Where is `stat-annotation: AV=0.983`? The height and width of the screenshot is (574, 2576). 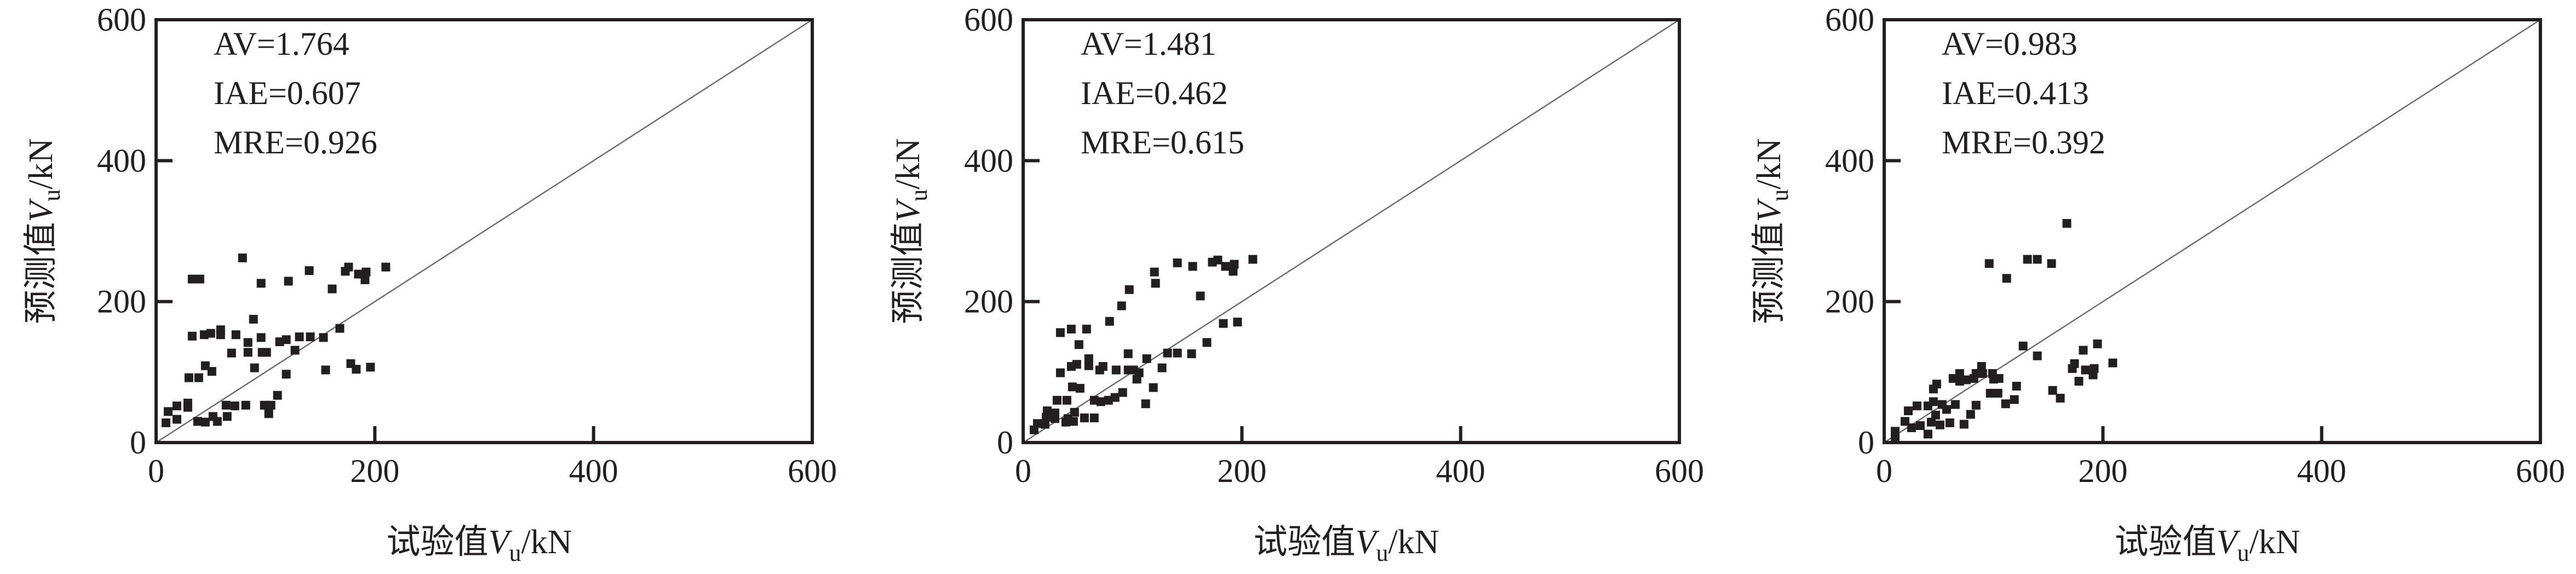
stat-annotation: AV=0.983 is located at coordinates (2010, 44).